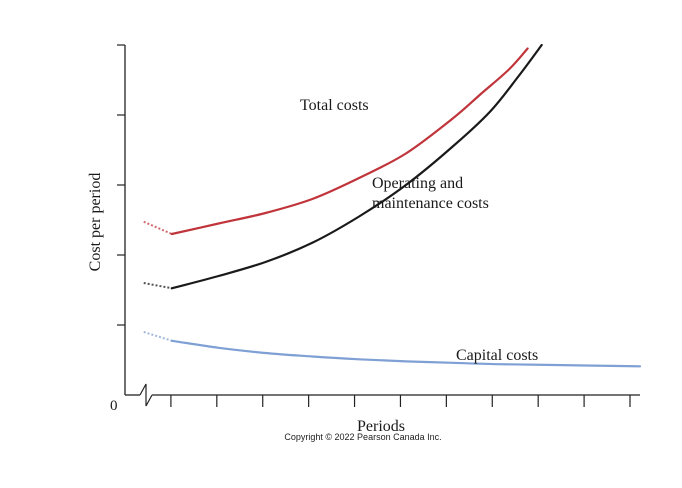 This screenshot has width=682, height=488. I want to click on origin-label: 0, so click(114, 406).